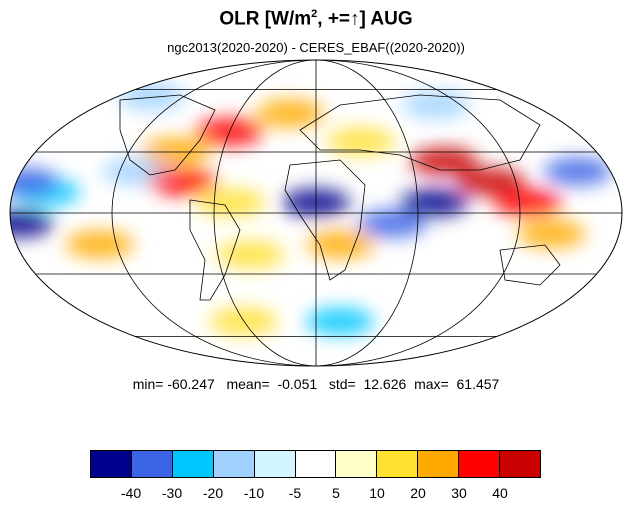  I want to click on std-label: std=, so click(342, 384).